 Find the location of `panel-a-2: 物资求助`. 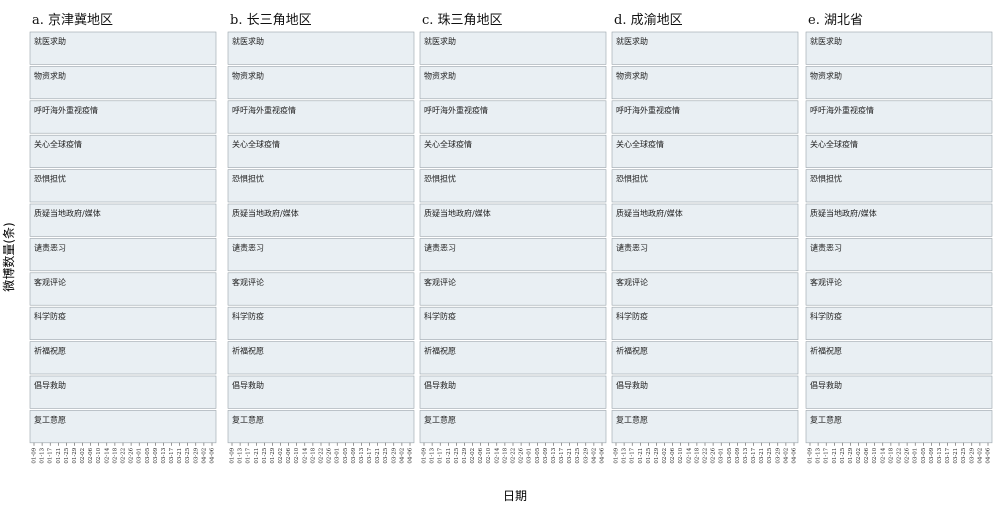

panel-a-2: 物资求助 is located at coordinates (123, 83).